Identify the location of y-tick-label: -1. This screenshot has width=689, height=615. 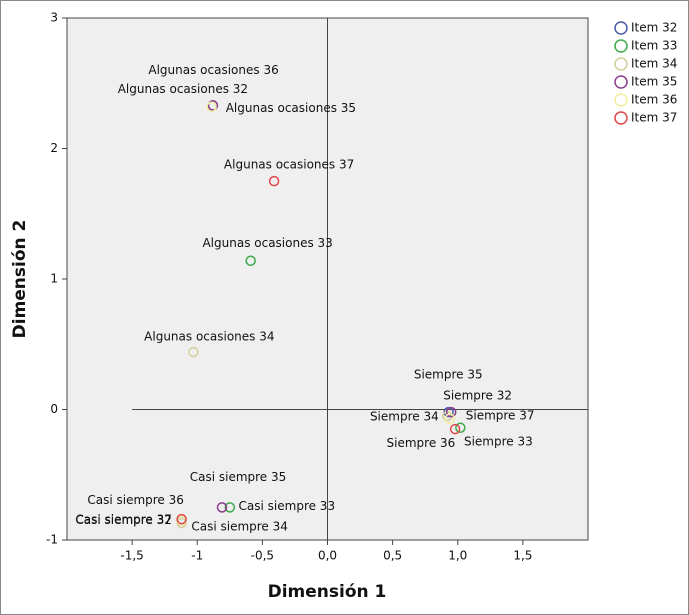
(52, 540).